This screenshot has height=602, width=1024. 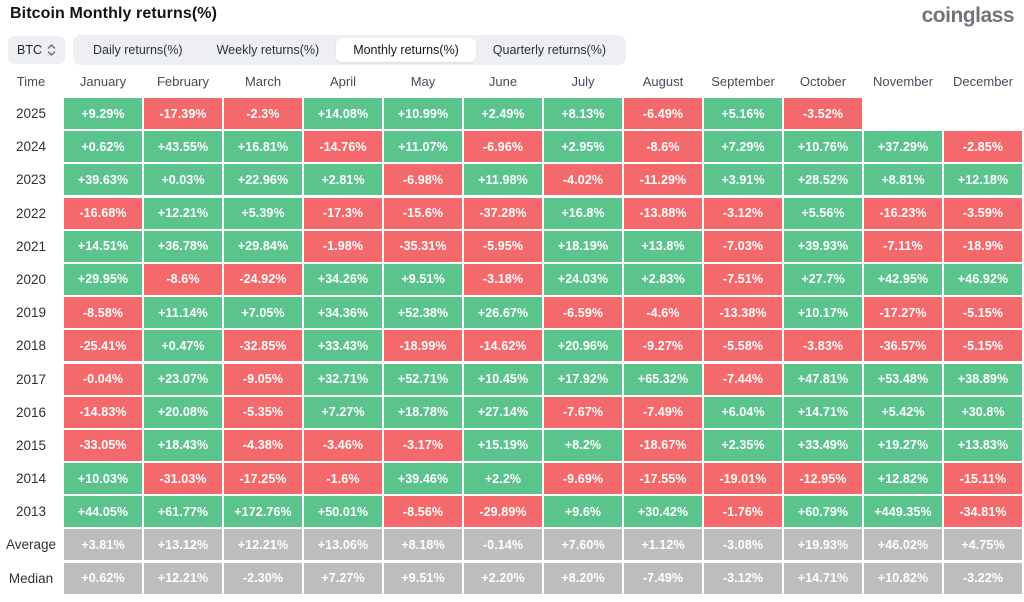 What do you see at coordinates (29, 49) in the screenshot?
I see `symbol-select-value: BTC` at bounding box center [29, 49].